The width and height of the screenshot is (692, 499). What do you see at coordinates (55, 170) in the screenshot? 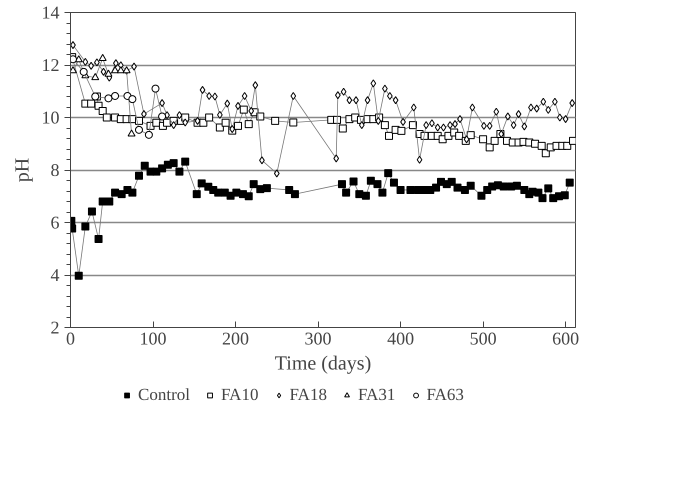
I see `y-tick-label: 8` at bounding box center [55, 170].